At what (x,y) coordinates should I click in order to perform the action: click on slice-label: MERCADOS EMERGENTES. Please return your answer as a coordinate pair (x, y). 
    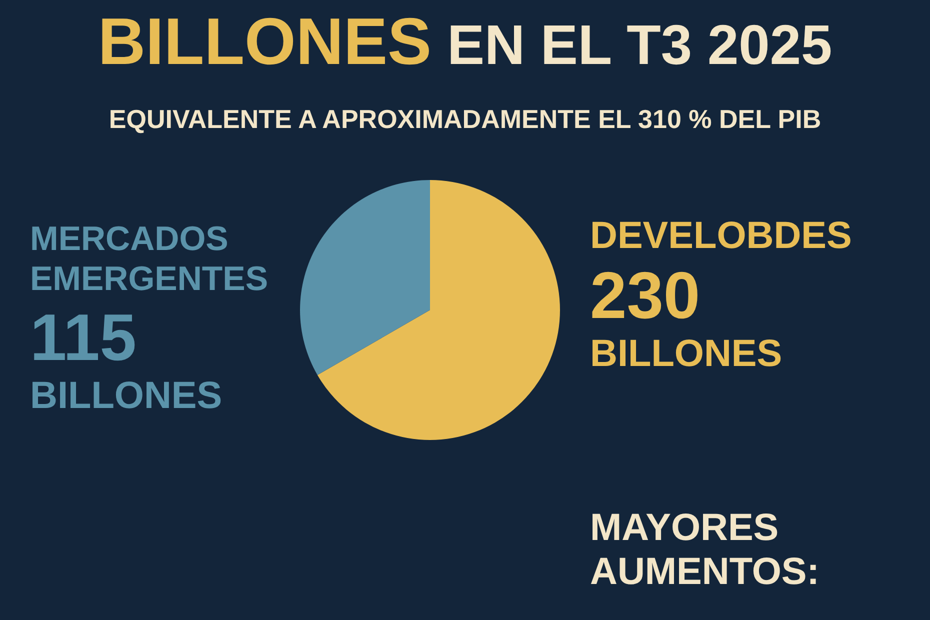
    Looking at the image, I should click on (149, 259).